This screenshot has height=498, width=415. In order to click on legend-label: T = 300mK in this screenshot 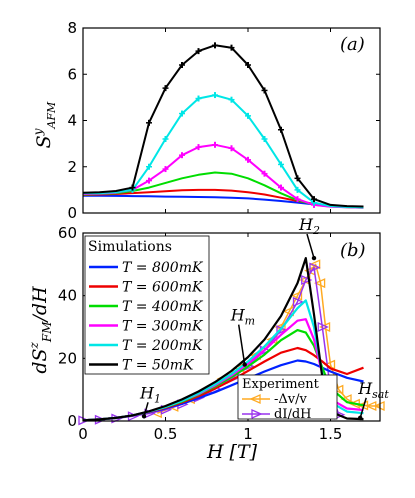, I will do `click(163, 327)`.